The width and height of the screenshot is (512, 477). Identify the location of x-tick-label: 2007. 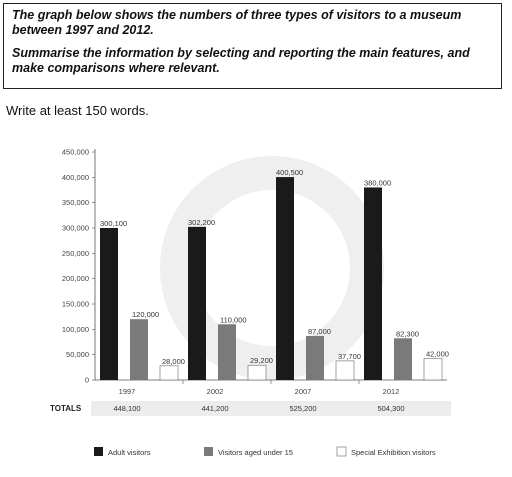
(303, 391).